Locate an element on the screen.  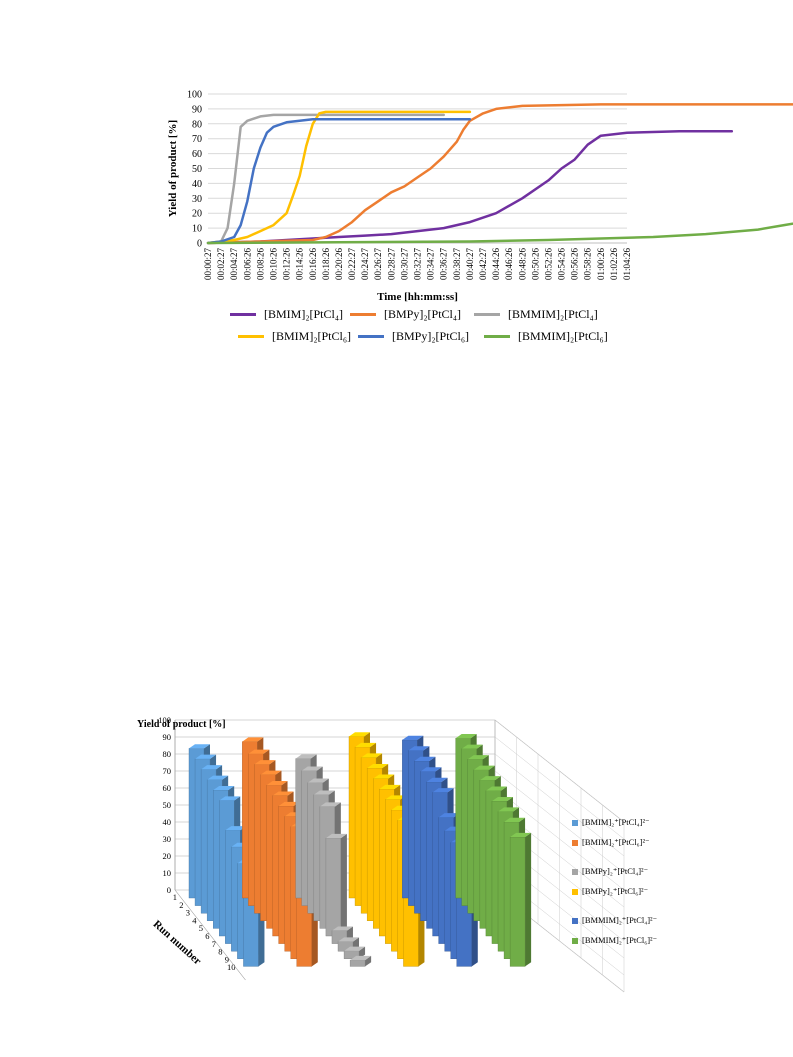
legend-item: [BMPy]₂[PtCl₆] is located at coordinates (413, 336).